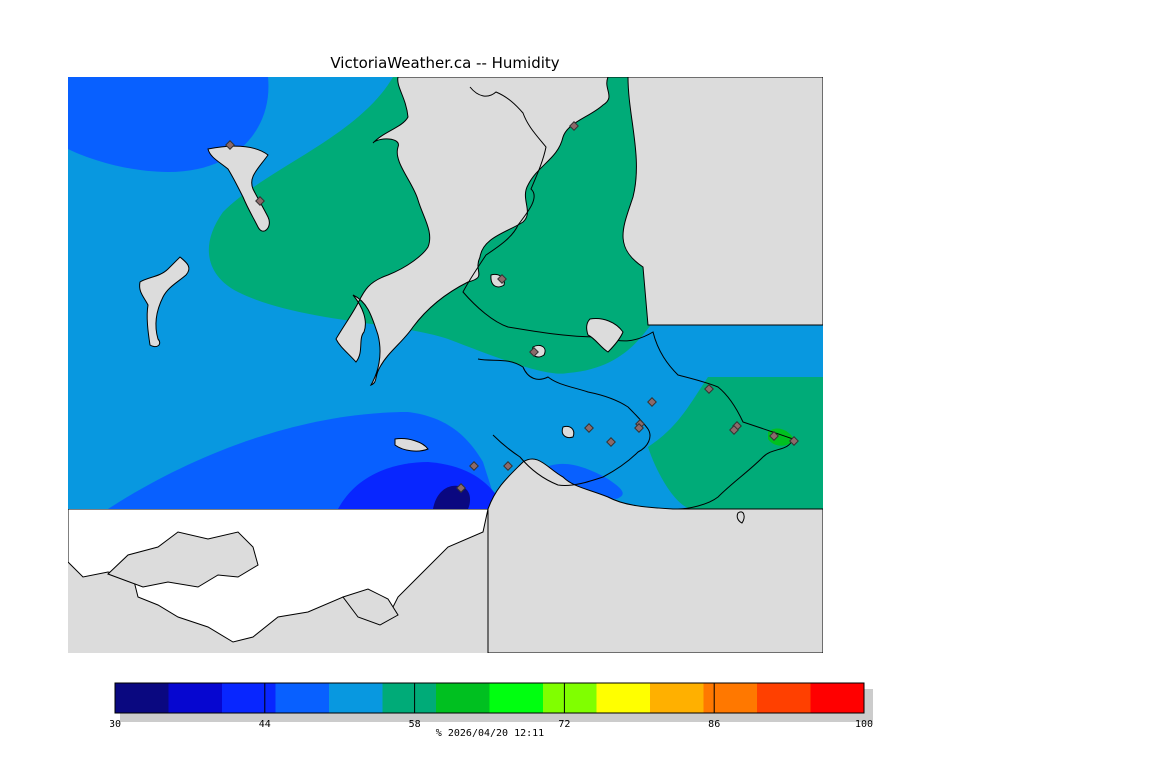 This screenshot has height=768, width=1152. Describe the element at coordinates (740, 517) in the screenshot. I see `island-small-c` at that location.